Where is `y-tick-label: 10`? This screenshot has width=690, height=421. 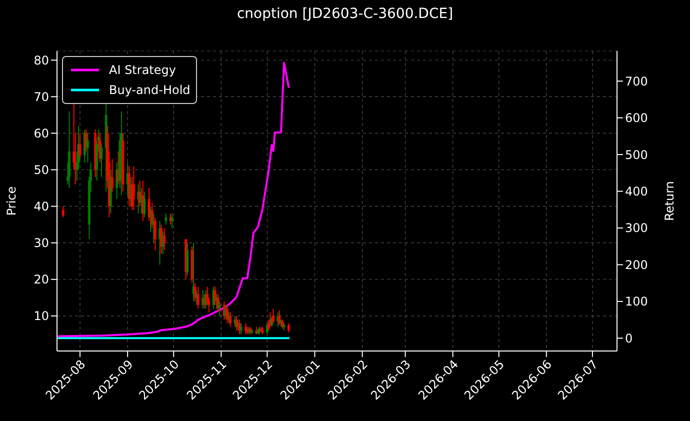 y-tick-label: 10 is located at coordinates (41, 316).